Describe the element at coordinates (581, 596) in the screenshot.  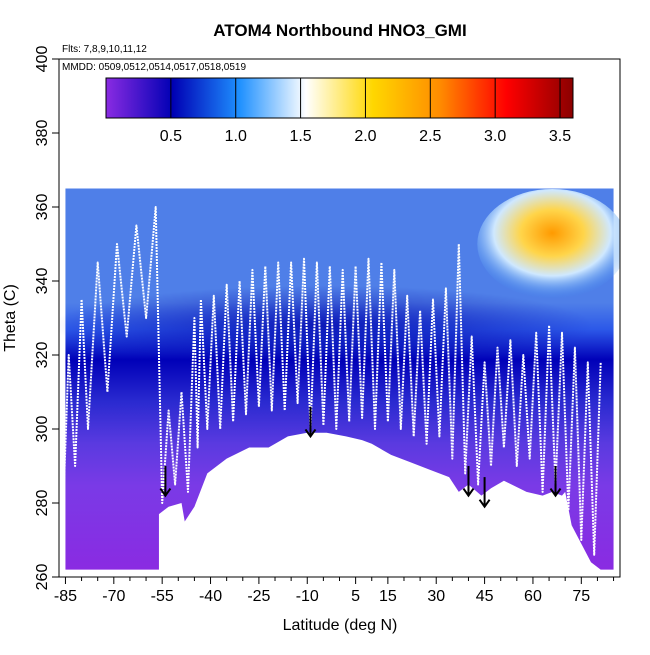
I see `x-tick-label: 75` at that location.